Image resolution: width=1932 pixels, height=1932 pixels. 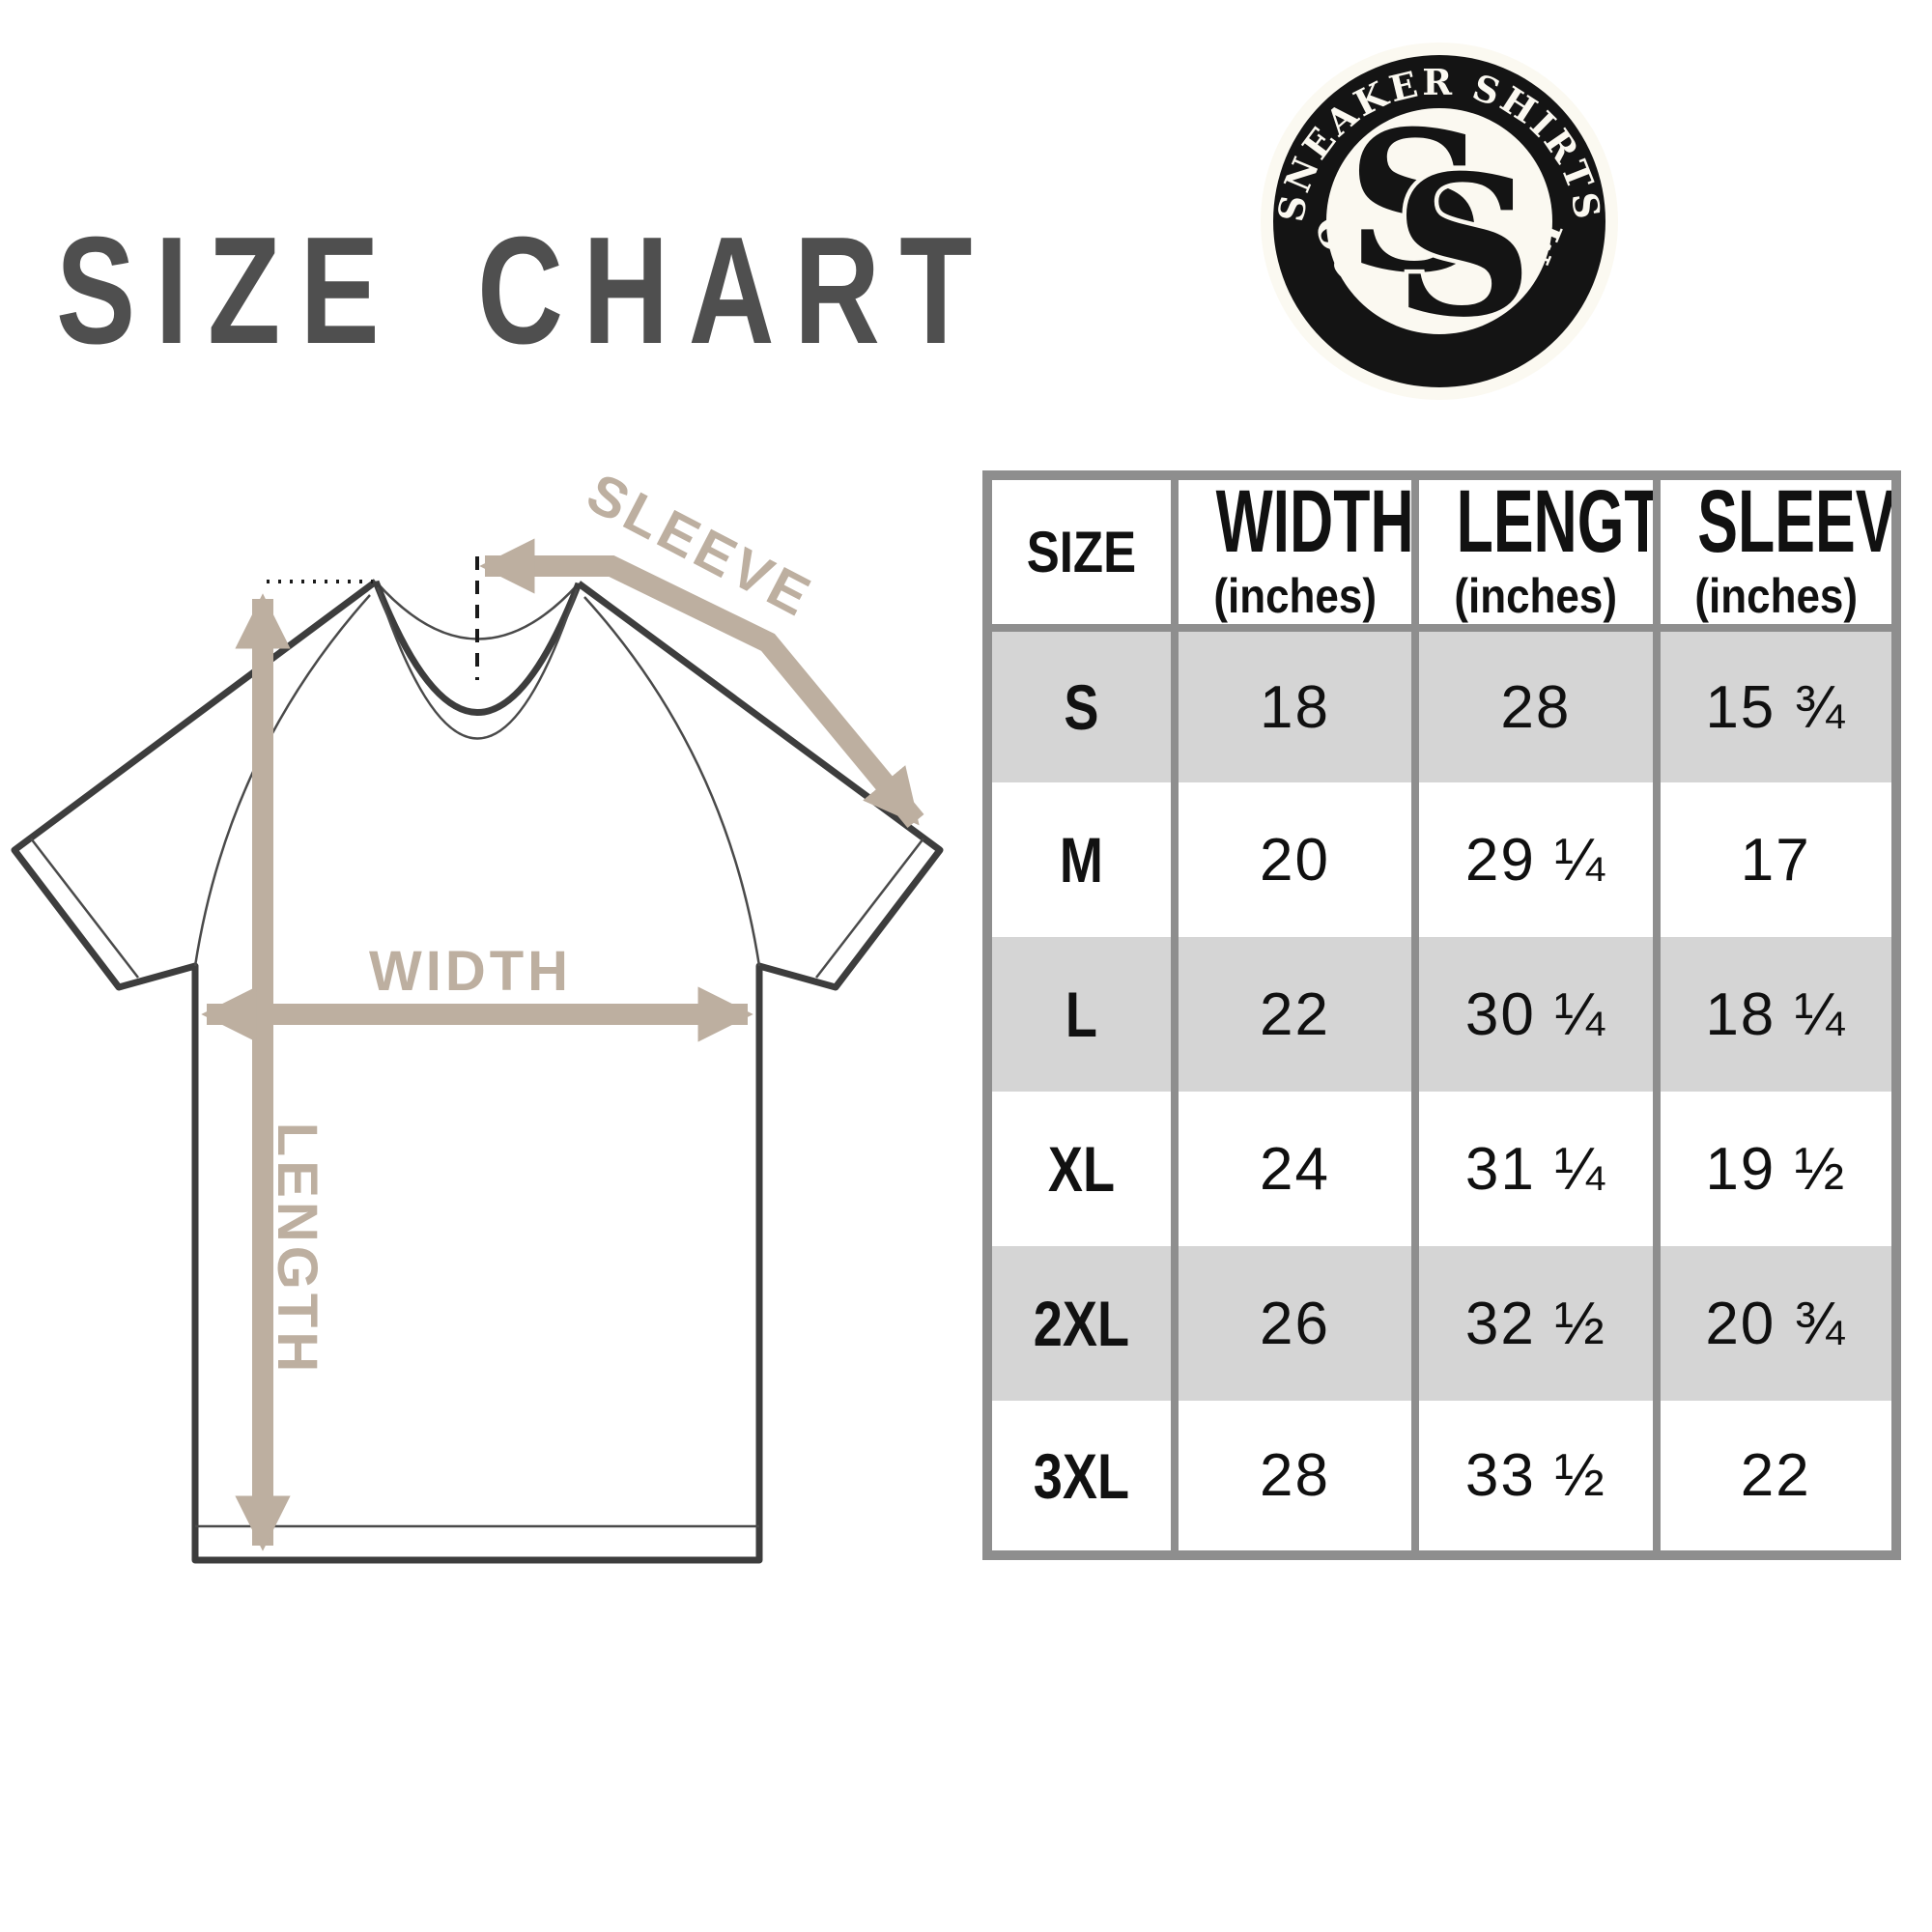 I want to click on table-row-xl: XL 24 31 ¼ 19 ½, so click(x=1441, y=1169).